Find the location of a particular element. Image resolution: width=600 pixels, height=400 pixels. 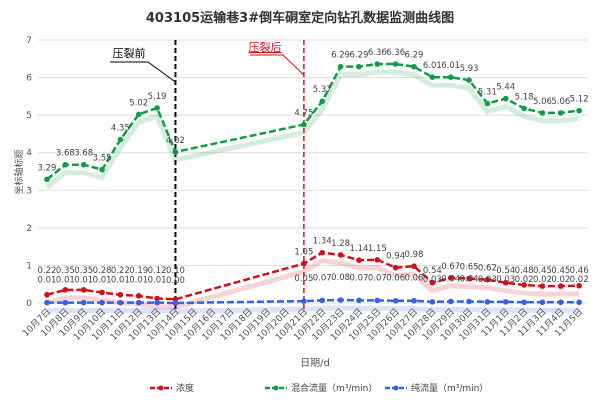

legend-label: 混合流量（m³/min） is located at coordinates (334, 388).